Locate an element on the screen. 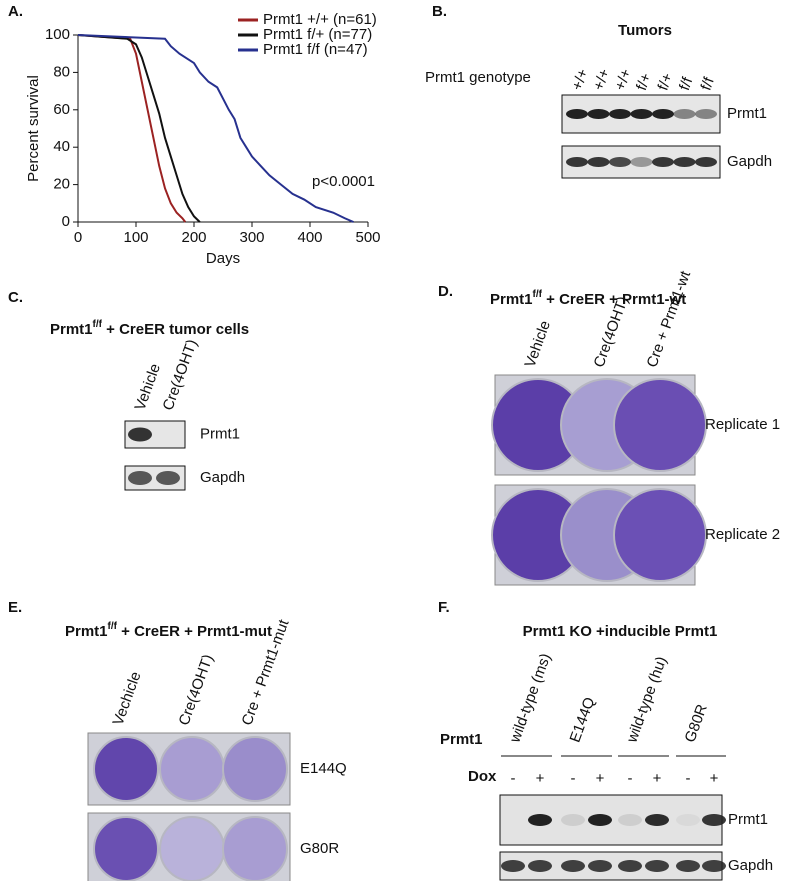 The width and height of the screenshot is (800, 881). row-label: Replicate 1 is located at coordinates (742, 424).